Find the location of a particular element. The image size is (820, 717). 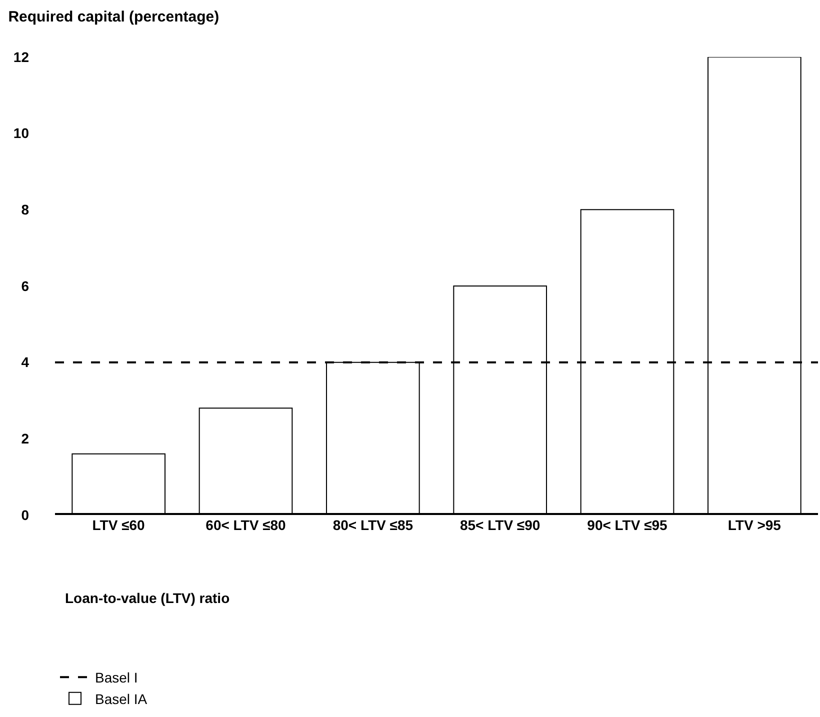

legend-label: Basel I is located at coordinates (116, 678).